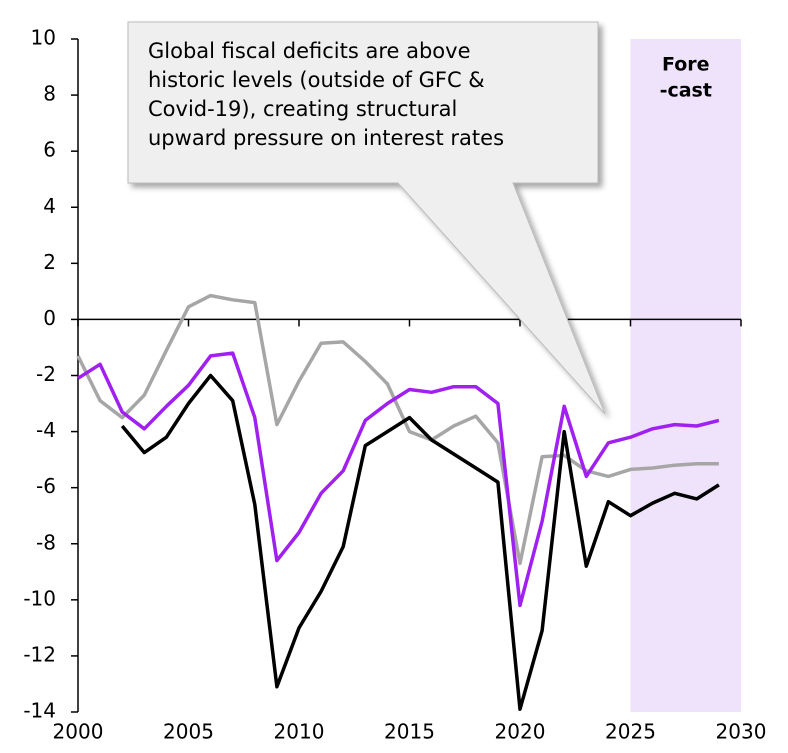 This screenshot has width=788, height=753. I want to click on forecast-shade, so click(685, 375).